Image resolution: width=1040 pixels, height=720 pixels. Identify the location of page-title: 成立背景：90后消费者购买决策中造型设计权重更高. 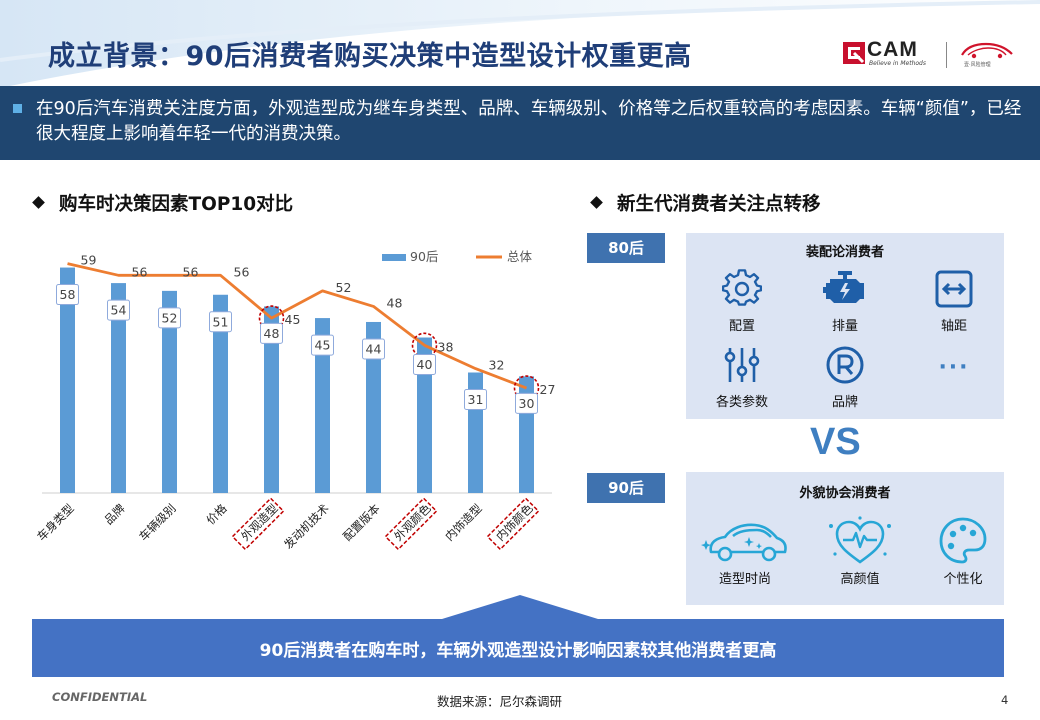
(370, 56).